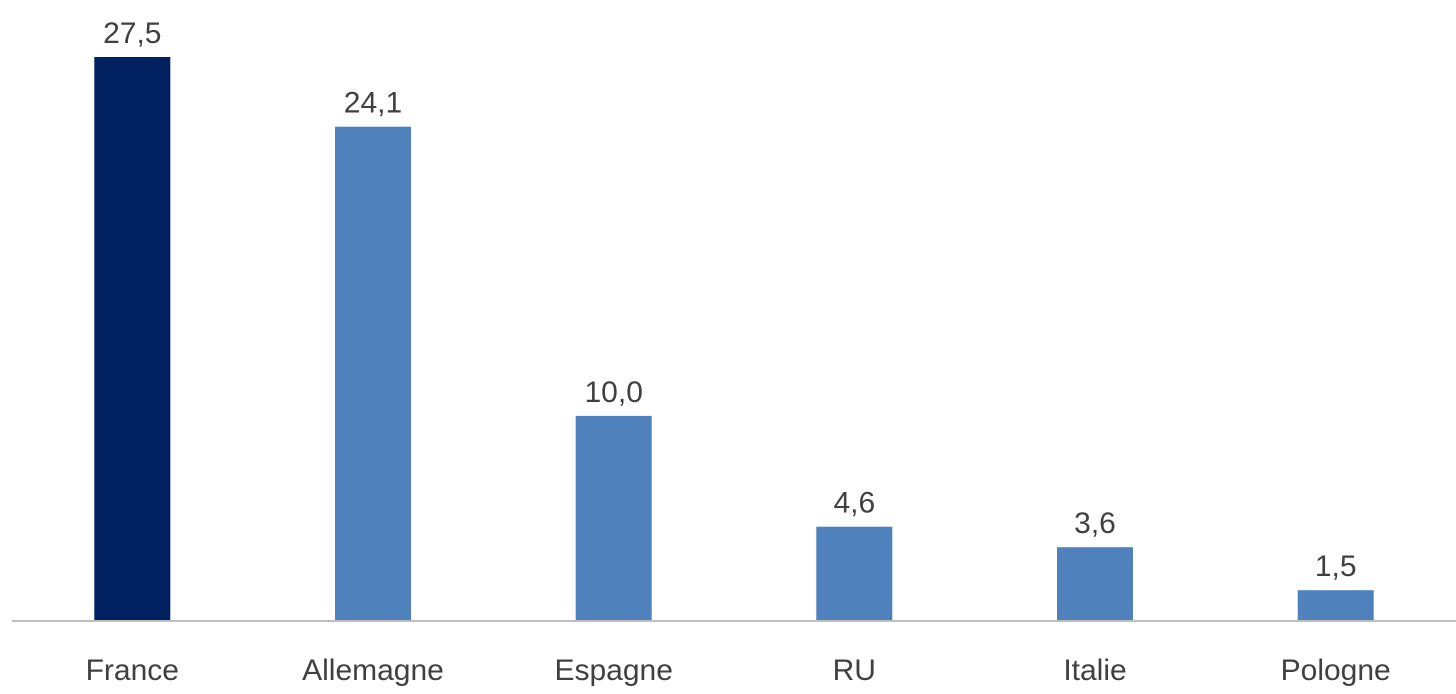 Image resolution: width=1456 pixels, height=694 pixels. What do you see at coordinates (1336, 670) in the screenshot?
I see `category-label-pologne: Pologne` at bounding box center [1336, 670].